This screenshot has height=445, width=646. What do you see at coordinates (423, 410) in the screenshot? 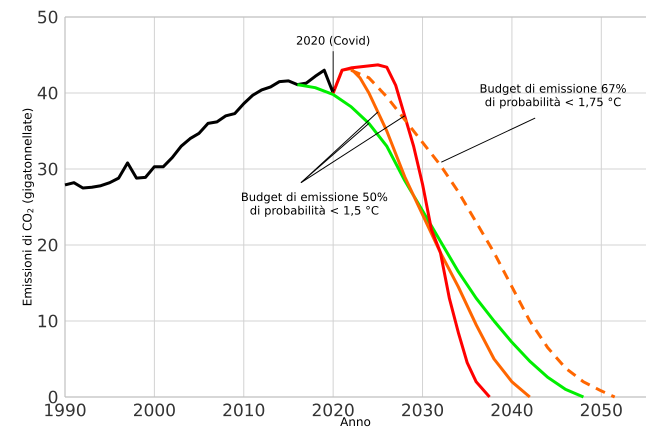
I see `x-tick-label: 2030` at bounding box center [423, 410].